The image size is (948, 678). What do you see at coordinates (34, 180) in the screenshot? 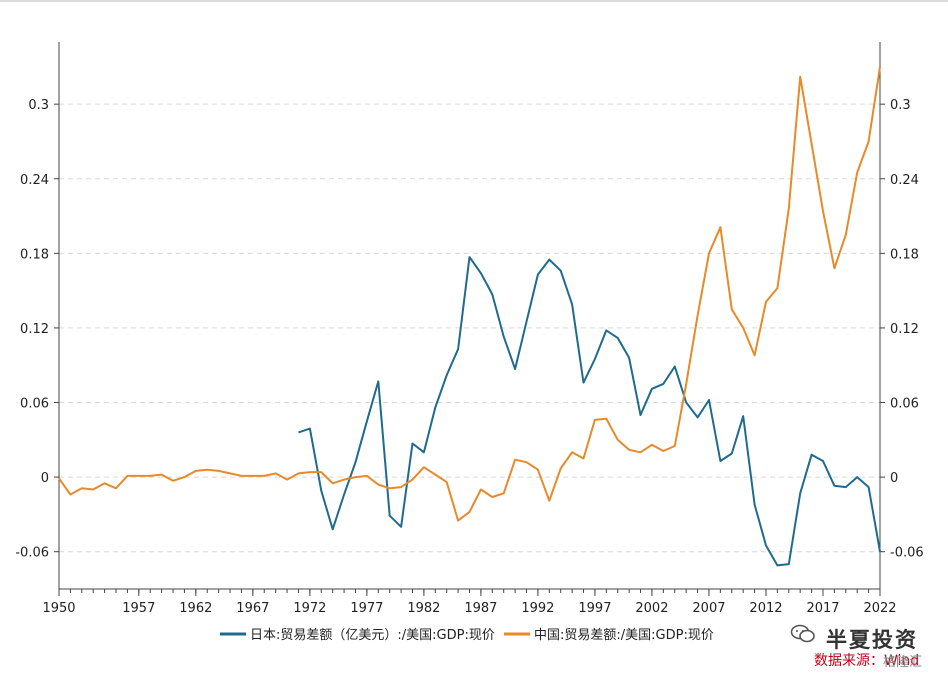
I see `y-tick-left-label: 0.24` at bounding box center [34, 180].